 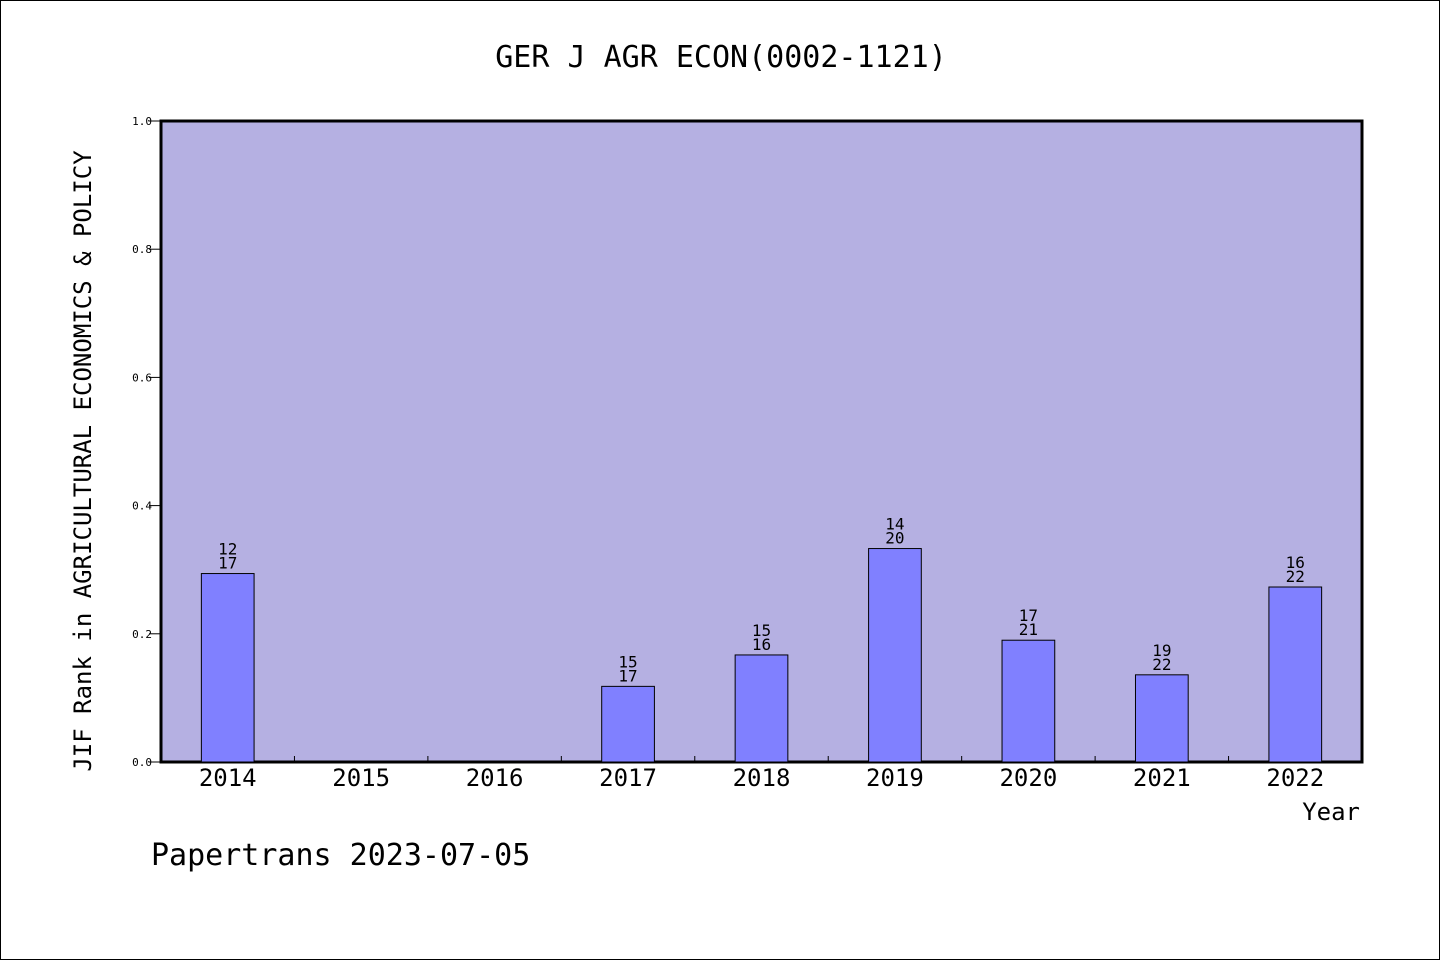 I want to click on x-axis-ticks: 2014 2015 2016 2017 2018 2019 2020 2021 2022, so click(x=761, y=774).